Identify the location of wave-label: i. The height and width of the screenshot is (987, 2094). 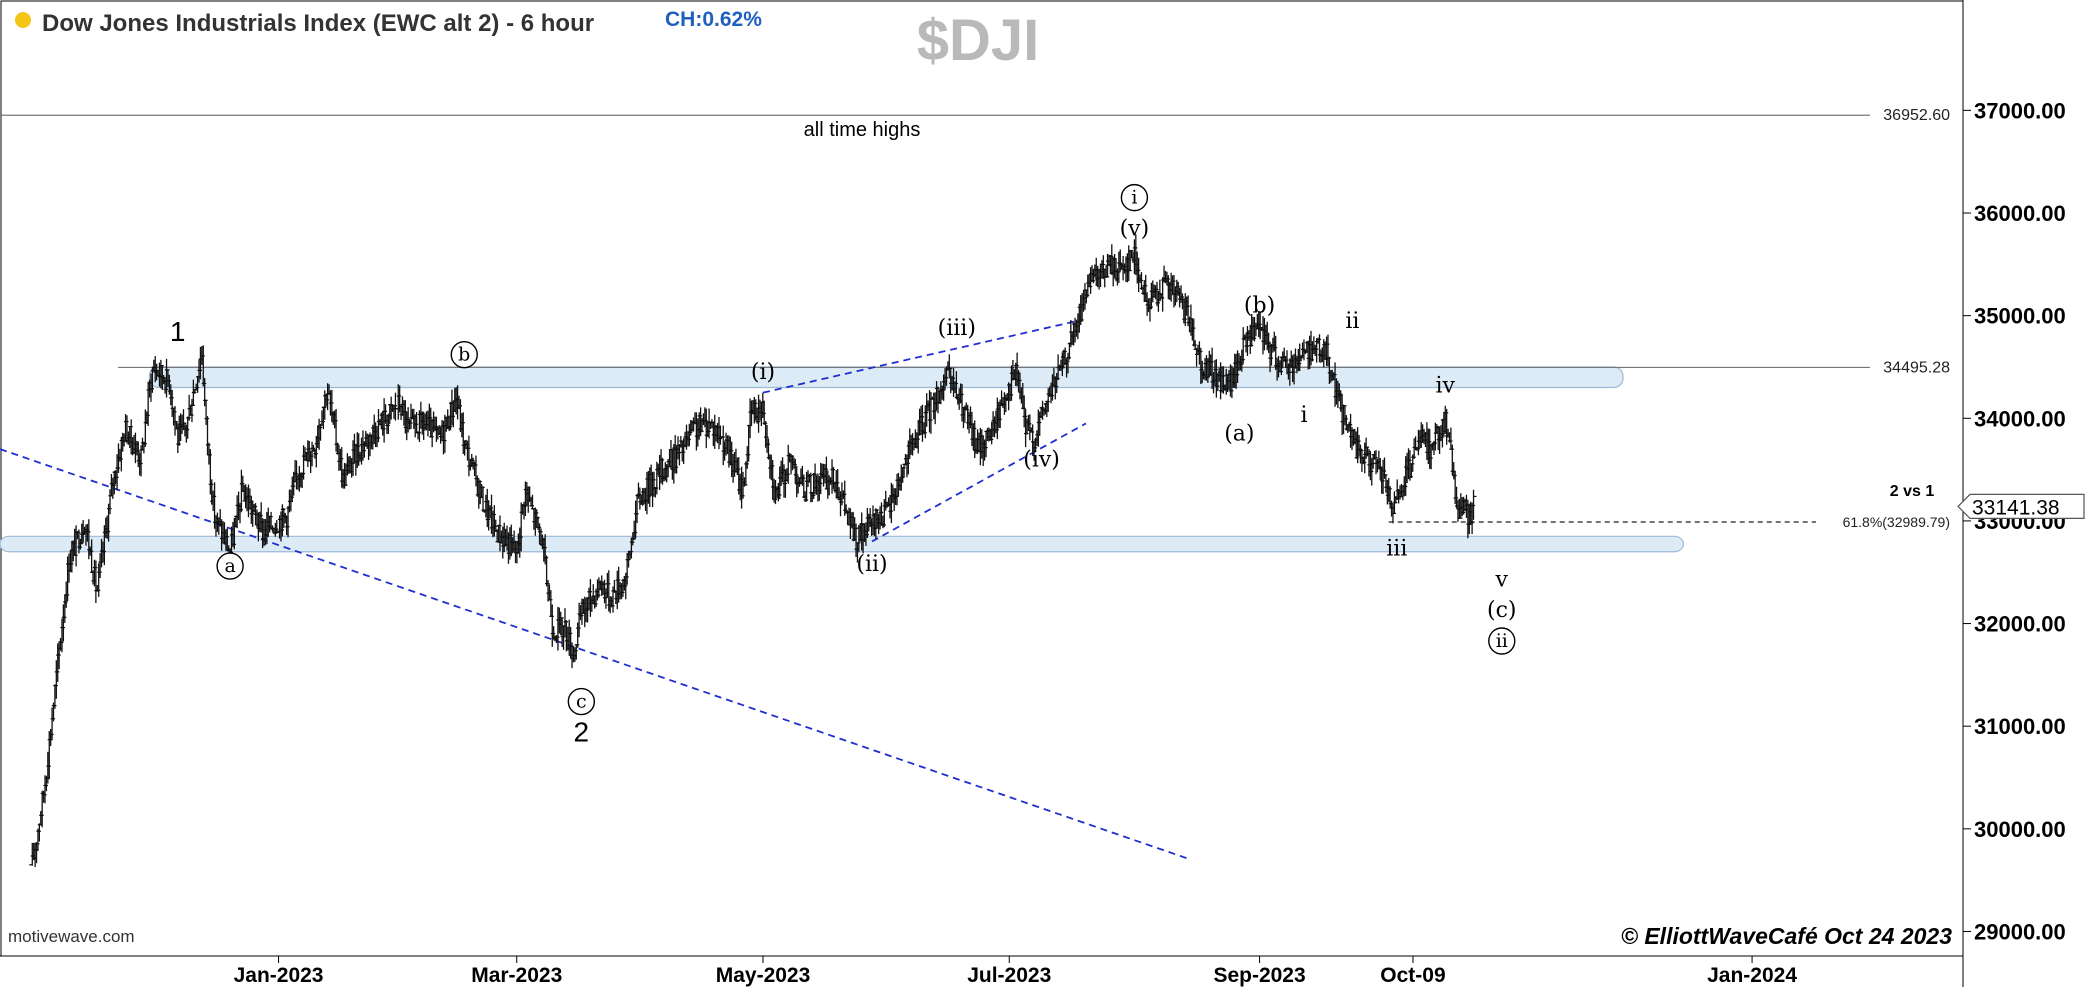
(1303, 415).